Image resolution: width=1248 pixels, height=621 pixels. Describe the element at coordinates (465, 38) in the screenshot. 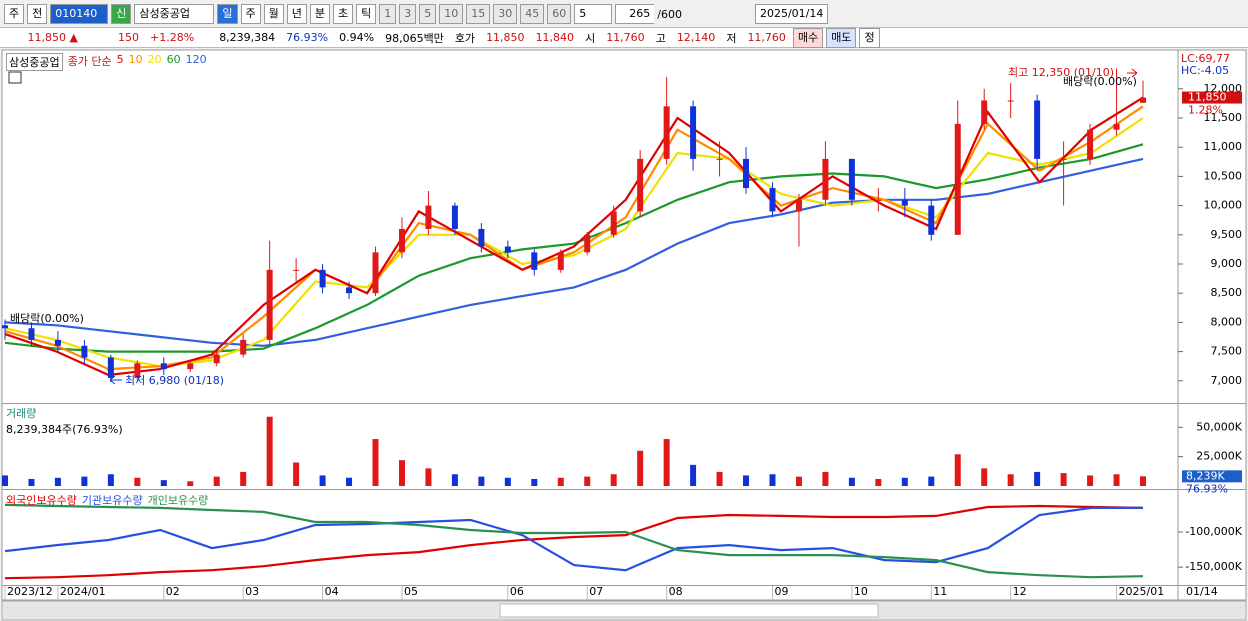

I see `label: 호가` at that location.